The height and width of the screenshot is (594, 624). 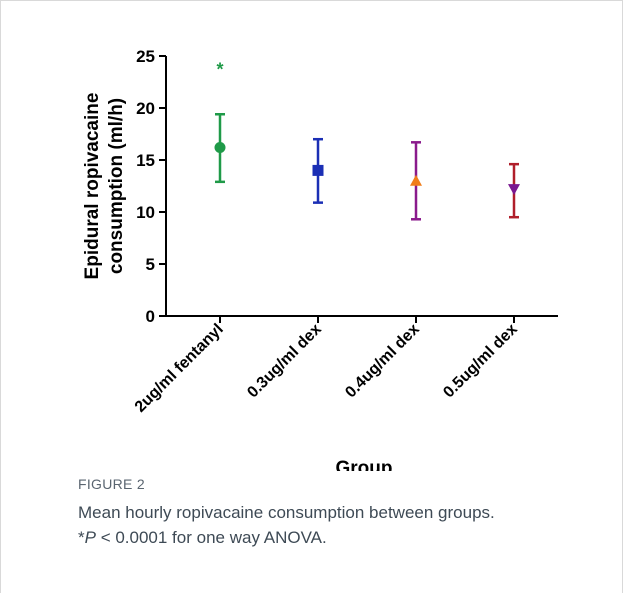 I want to click on x-axis-title: Group, so click(x=364, y=464).